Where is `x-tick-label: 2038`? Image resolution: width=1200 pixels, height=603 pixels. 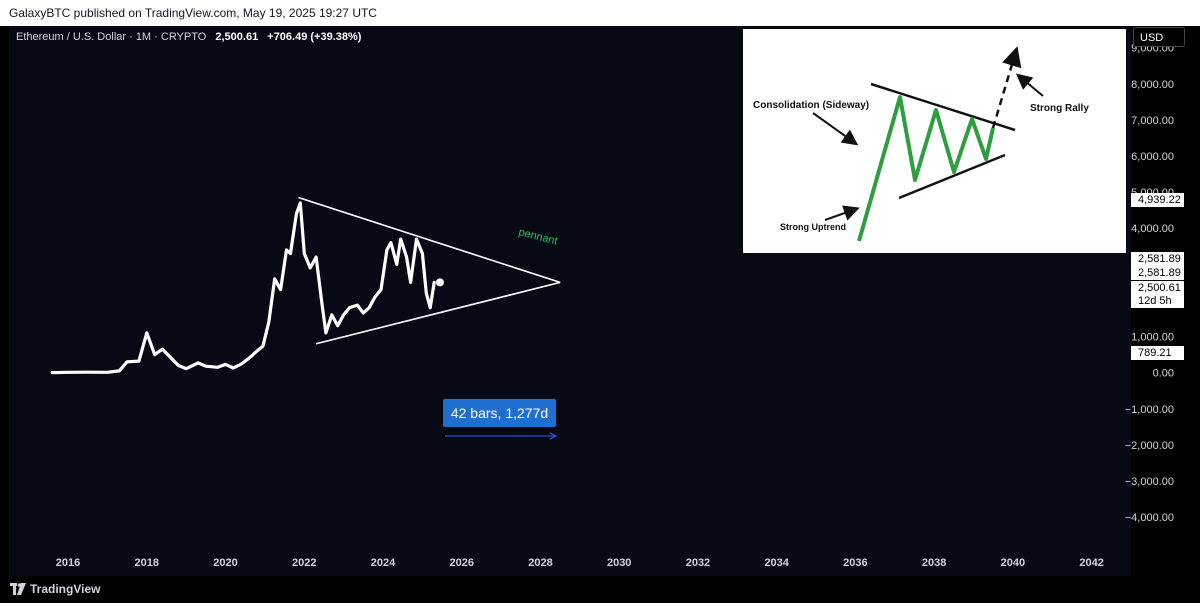 x-tick-label: 2038 is located at coordinates (934, 563).